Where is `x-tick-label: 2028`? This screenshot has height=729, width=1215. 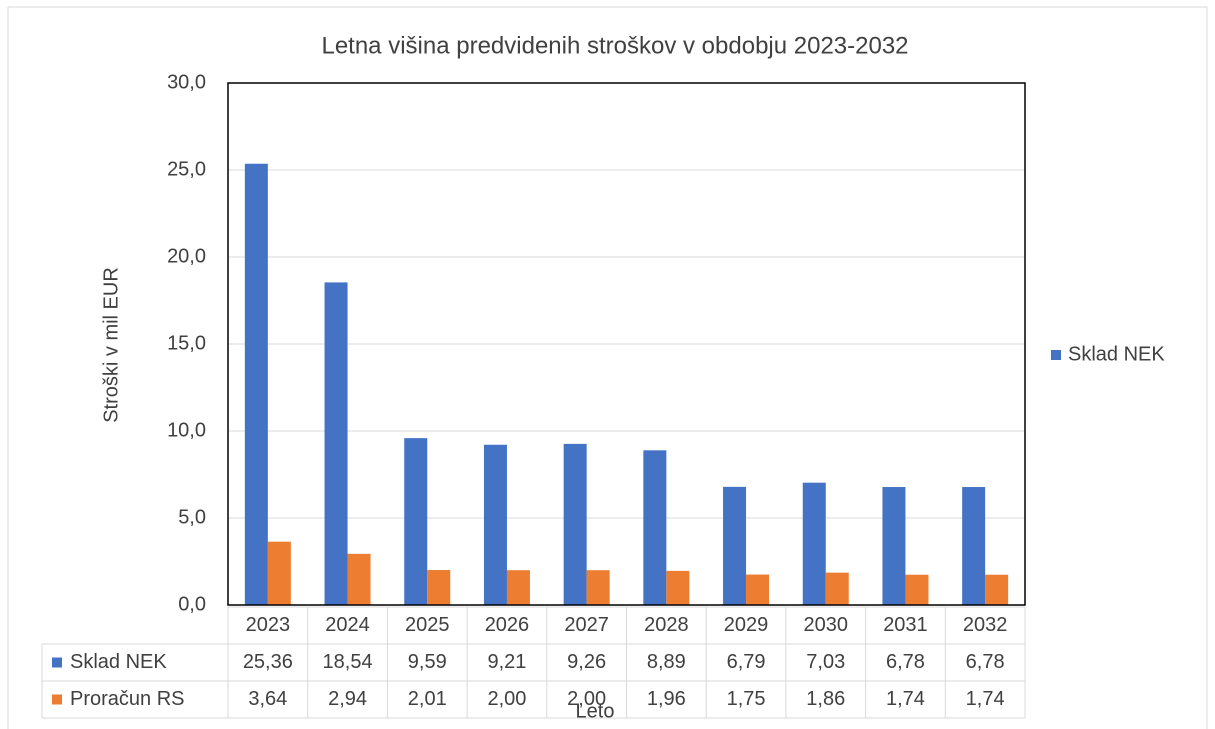
x-tick-label: 2028 is located at coordinates (666, 625).